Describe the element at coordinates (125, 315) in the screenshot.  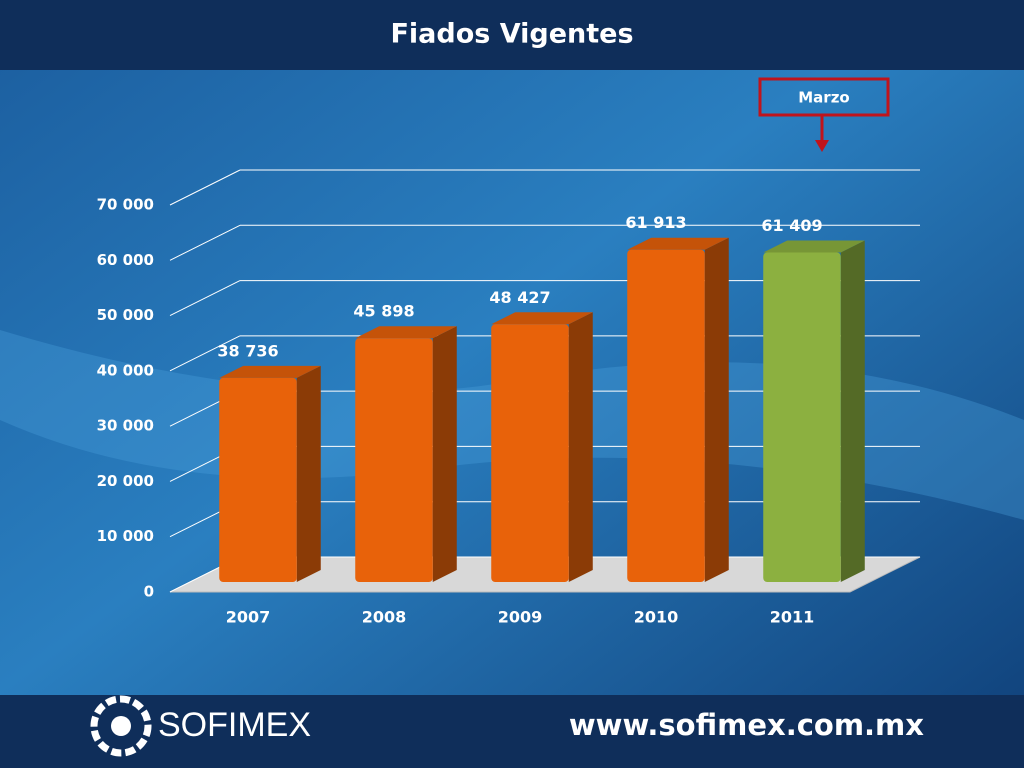
I see `y-tick-label: 50 000` at that location.